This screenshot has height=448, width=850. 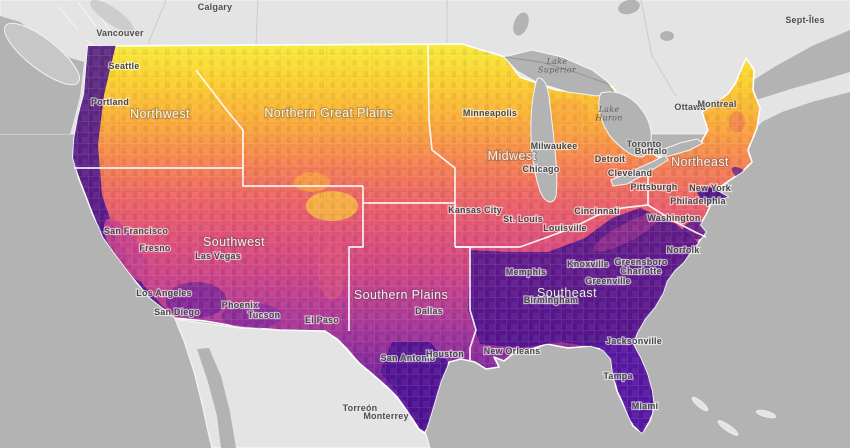 I want to click on city-label: San Francisco, so click(x=136, y=231).